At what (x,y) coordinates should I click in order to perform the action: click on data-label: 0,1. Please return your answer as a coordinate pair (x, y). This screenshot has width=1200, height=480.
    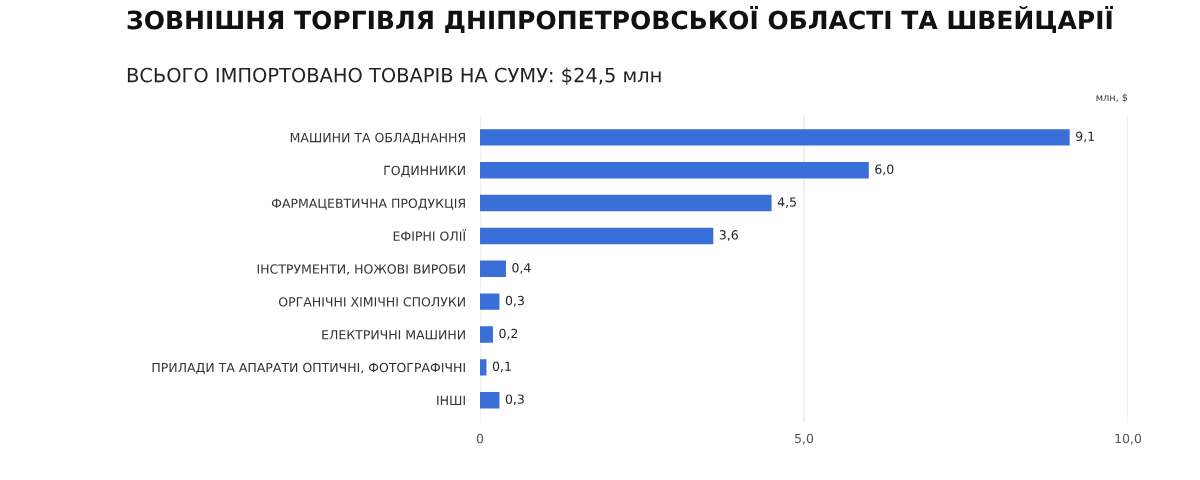
    Looking at the image, I should click on (501, 367).